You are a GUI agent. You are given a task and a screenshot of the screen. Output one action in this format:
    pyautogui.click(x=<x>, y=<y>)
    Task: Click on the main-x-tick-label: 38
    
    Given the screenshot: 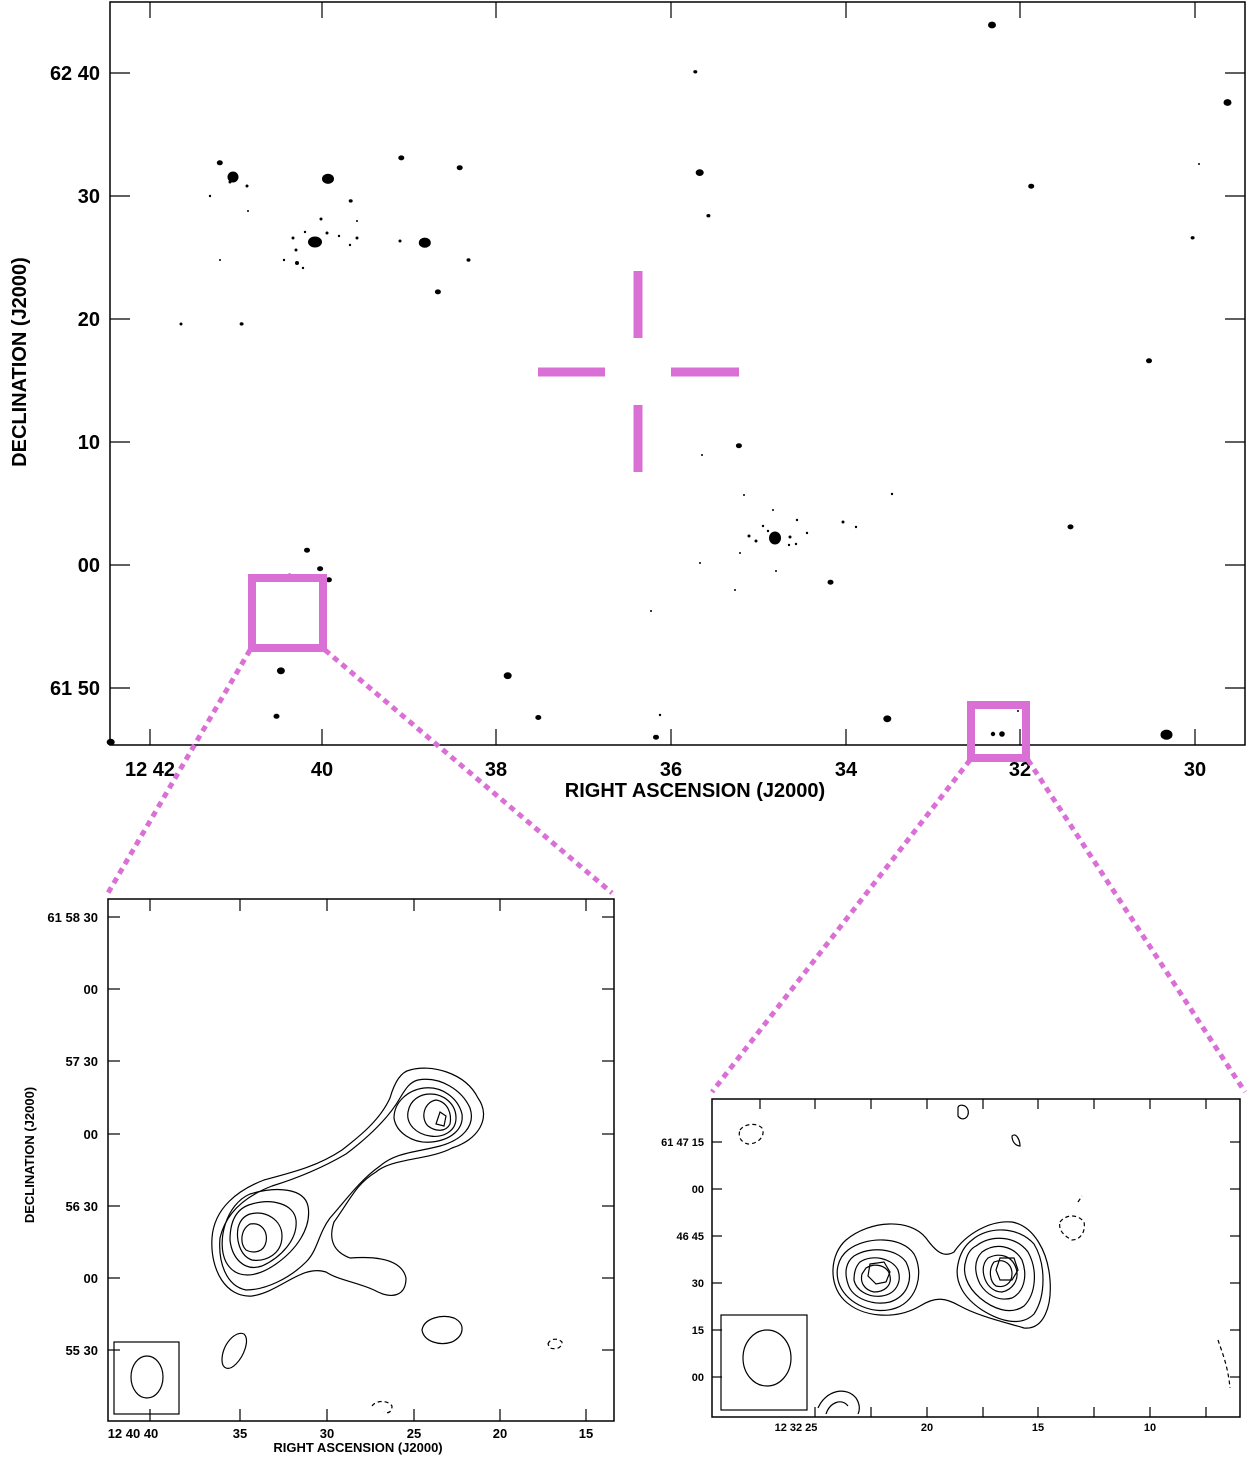 What is the action you would take?
    pyautogui.click(x=496, y=770)
    